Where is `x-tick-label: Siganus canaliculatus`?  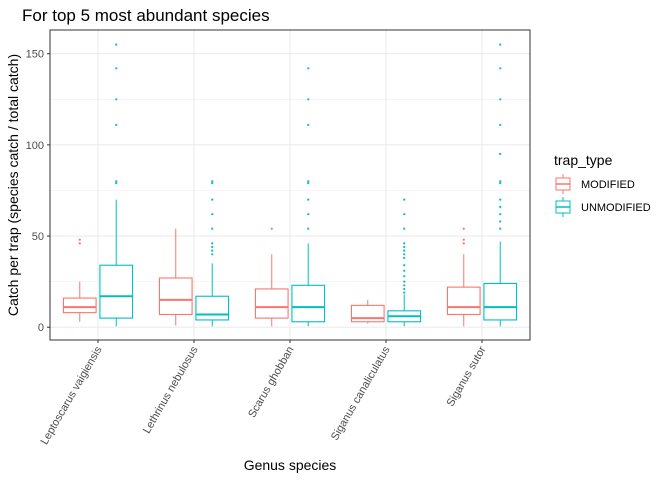 x-tick-label: Siganus canaliculatus is located at coordinates (361, 393).